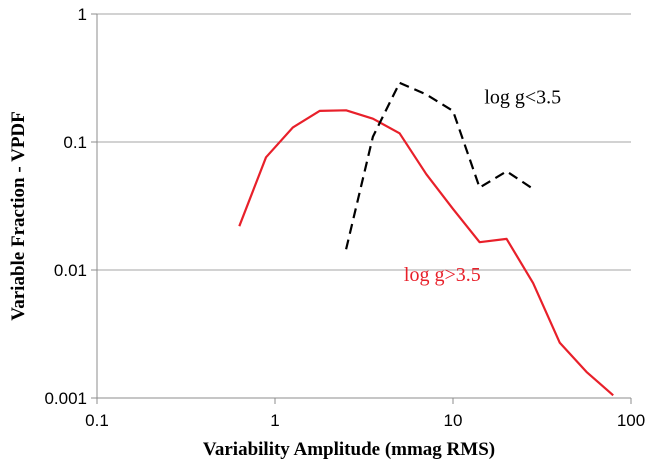  I want to click on y-tick-labels: 0.001 0.01 0.1 1, so click(65, 206).